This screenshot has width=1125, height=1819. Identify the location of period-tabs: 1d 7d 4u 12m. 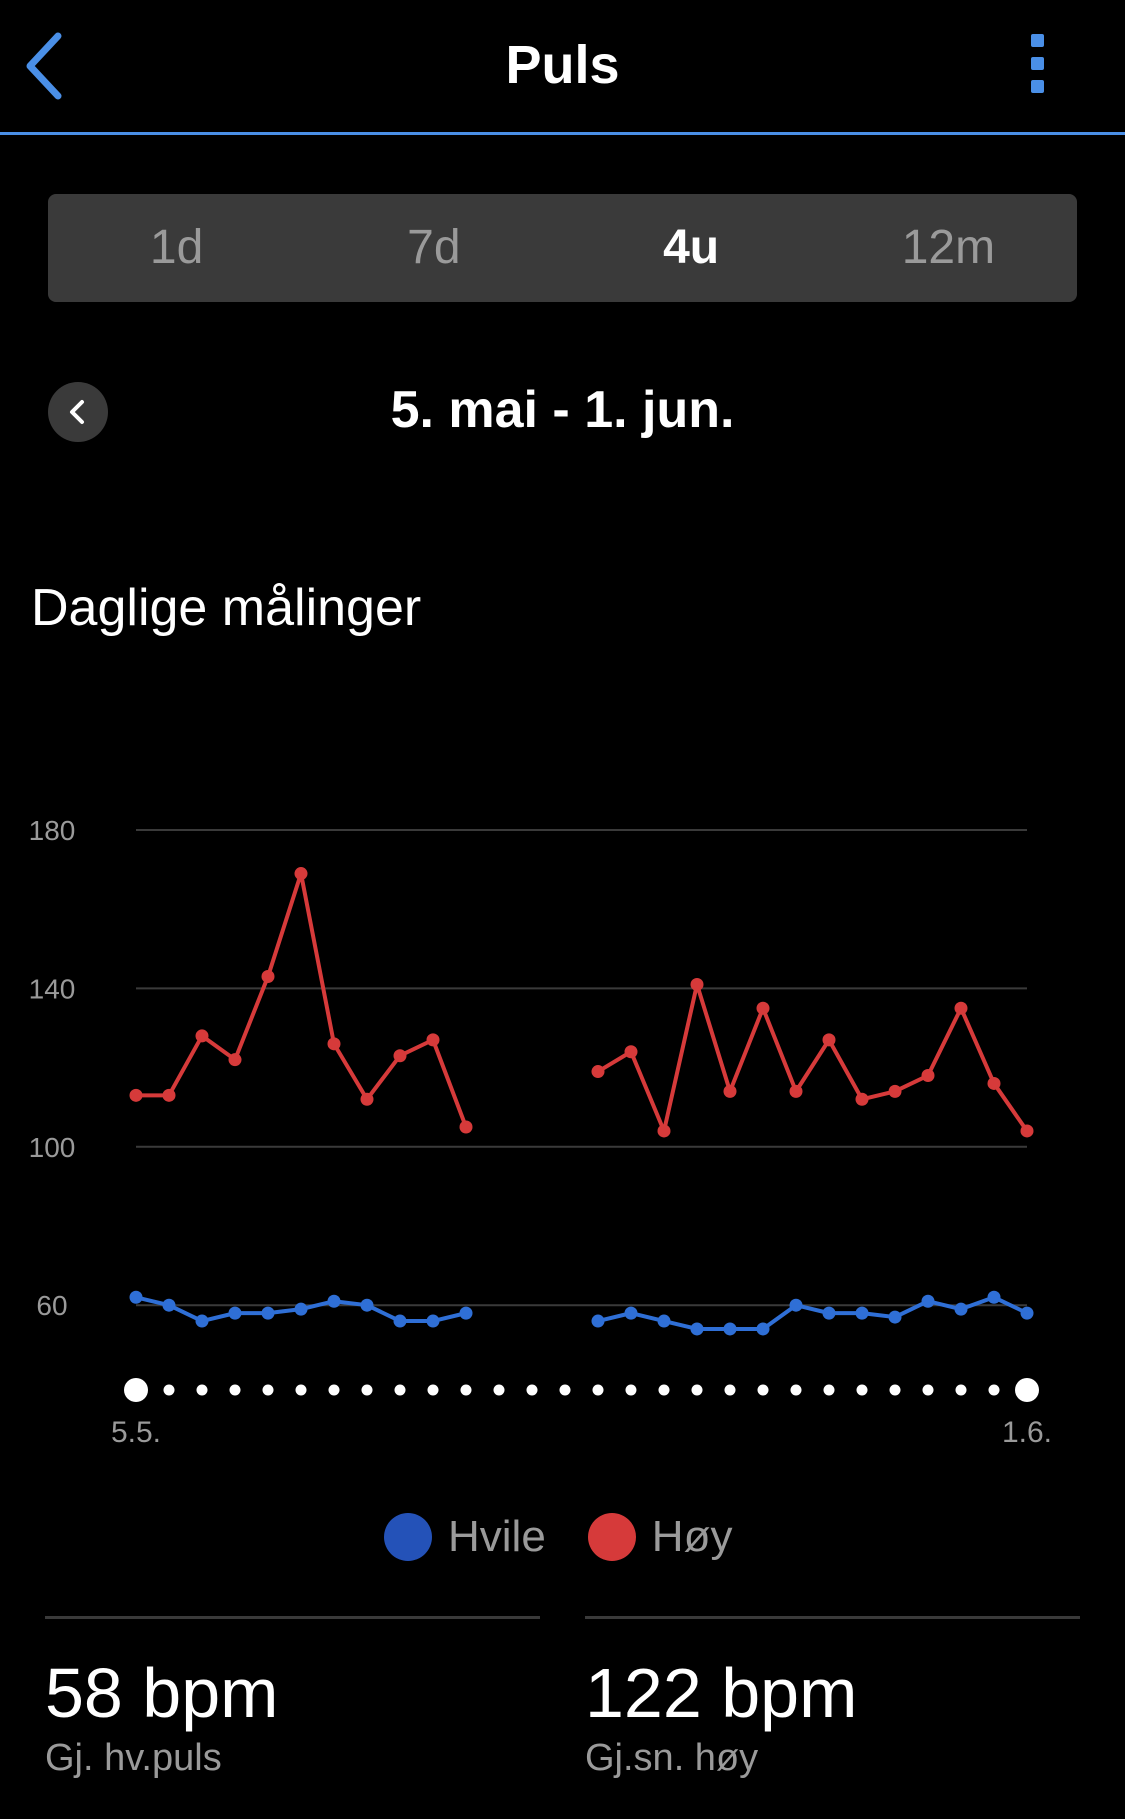
(562, 248).